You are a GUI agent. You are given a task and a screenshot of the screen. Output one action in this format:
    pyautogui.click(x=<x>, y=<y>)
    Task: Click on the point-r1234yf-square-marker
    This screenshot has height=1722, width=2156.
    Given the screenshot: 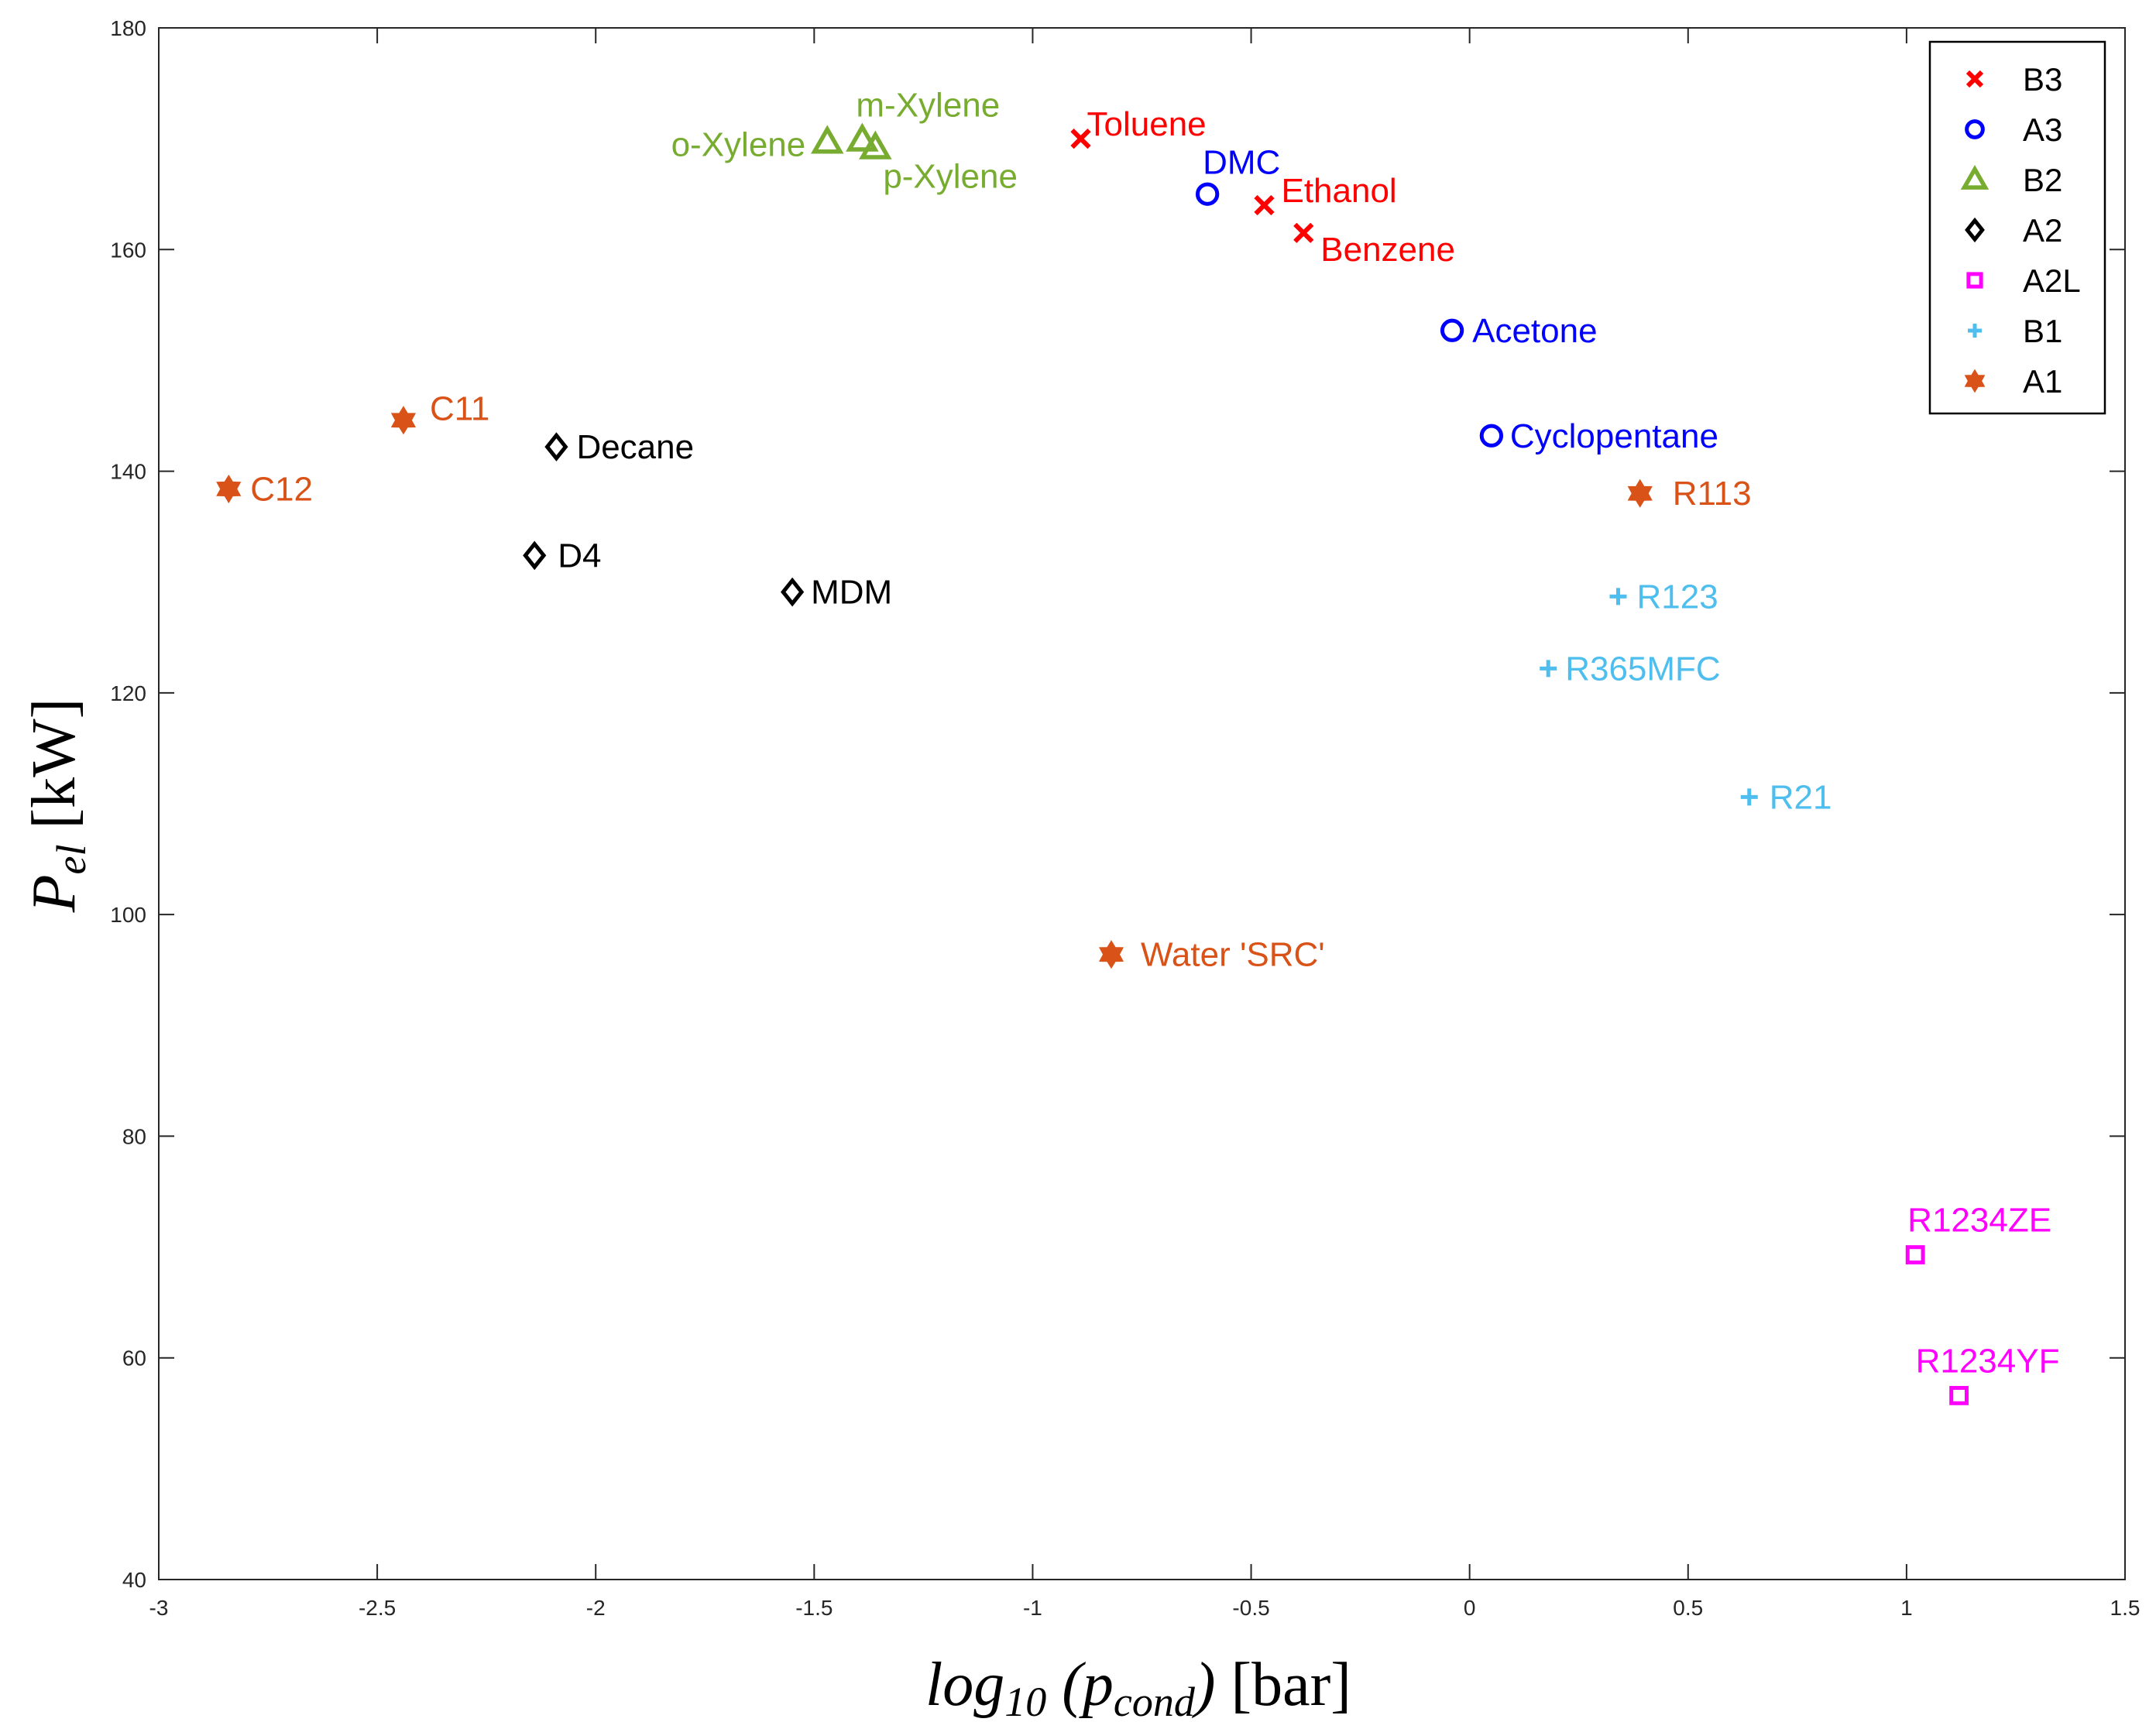 What is the action you would take?
    pyautogui.click(x=1959, y=1395)
    